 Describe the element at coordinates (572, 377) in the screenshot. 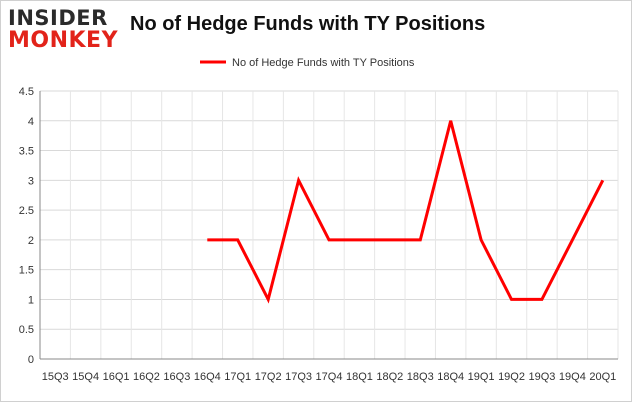

I see `x-tick-label: 19Q4` at that location.